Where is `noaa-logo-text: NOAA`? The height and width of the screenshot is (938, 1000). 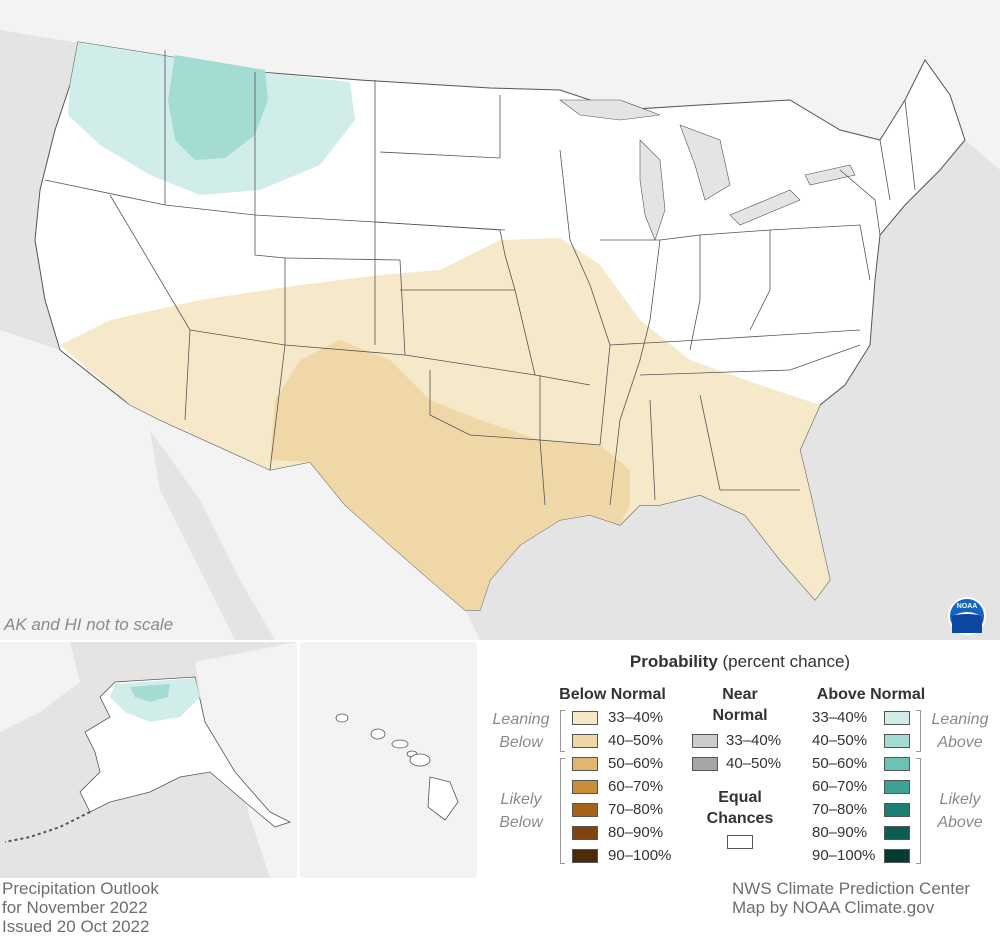
noaa-logo-text: NOAA is located at coordinates (967, 606).